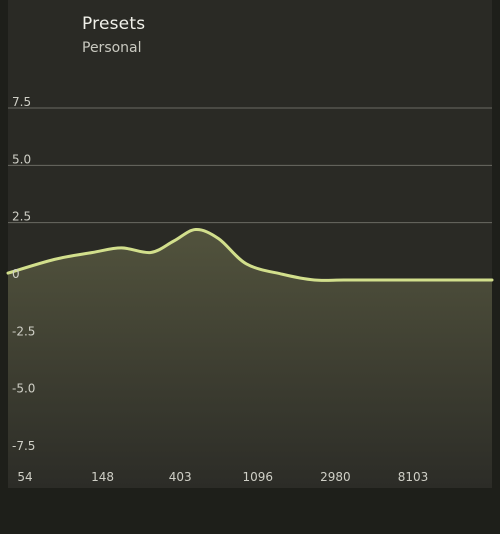 This screenshot has height=534, width=500. What do you see at coordinates (16, 274) in the screenshot?
I see `y-tick-label: 0` at bounding box center [16, 274].